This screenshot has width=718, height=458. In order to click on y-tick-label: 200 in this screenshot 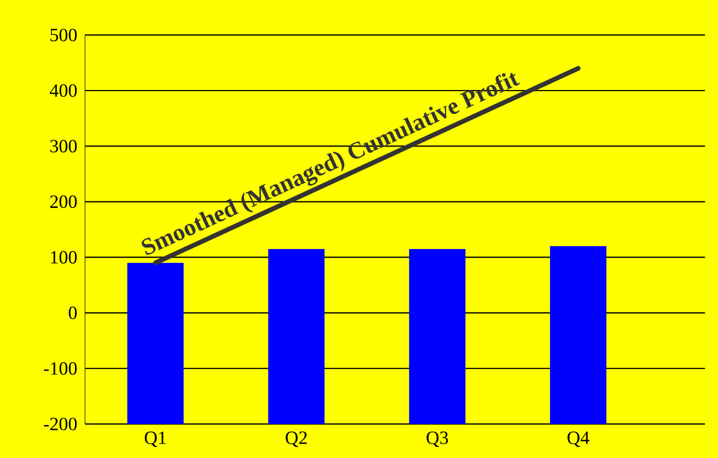, I will do `click(63, 201)`.